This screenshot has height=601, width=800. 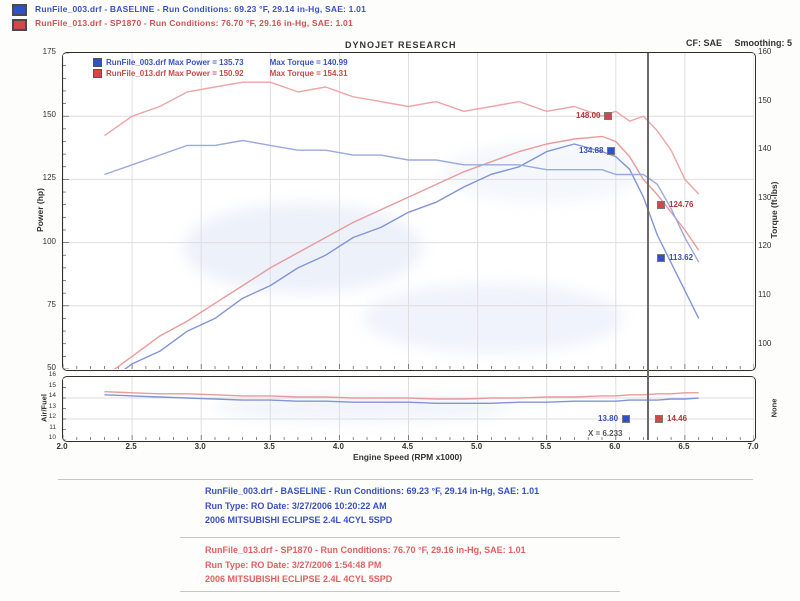 What do you see at coordinates (597, 150) in the screenshot?
I see `cursor-value-torque-baseline: 134.88` at bounding box center [597, 150].